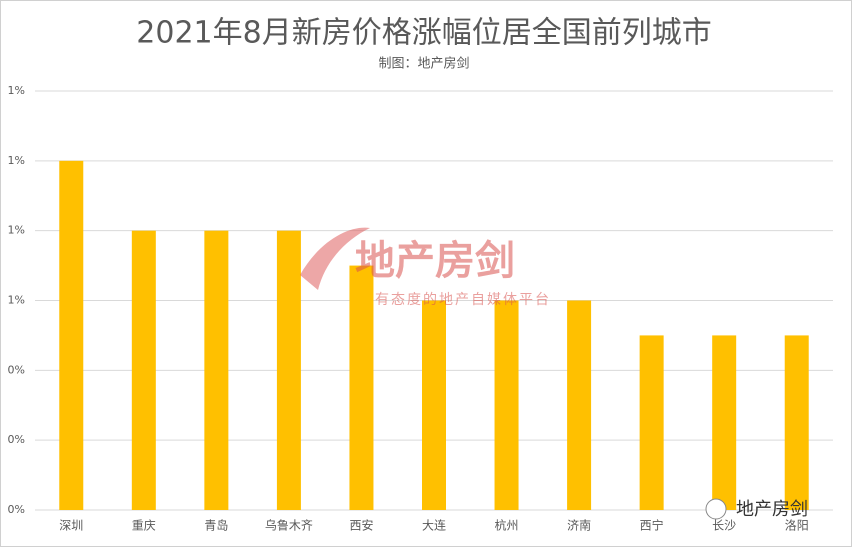  What do you see at coordinates (797, 525) in the screenshot?
I see `x-tick-label: 洛阳` at bounding box center [797, 525].